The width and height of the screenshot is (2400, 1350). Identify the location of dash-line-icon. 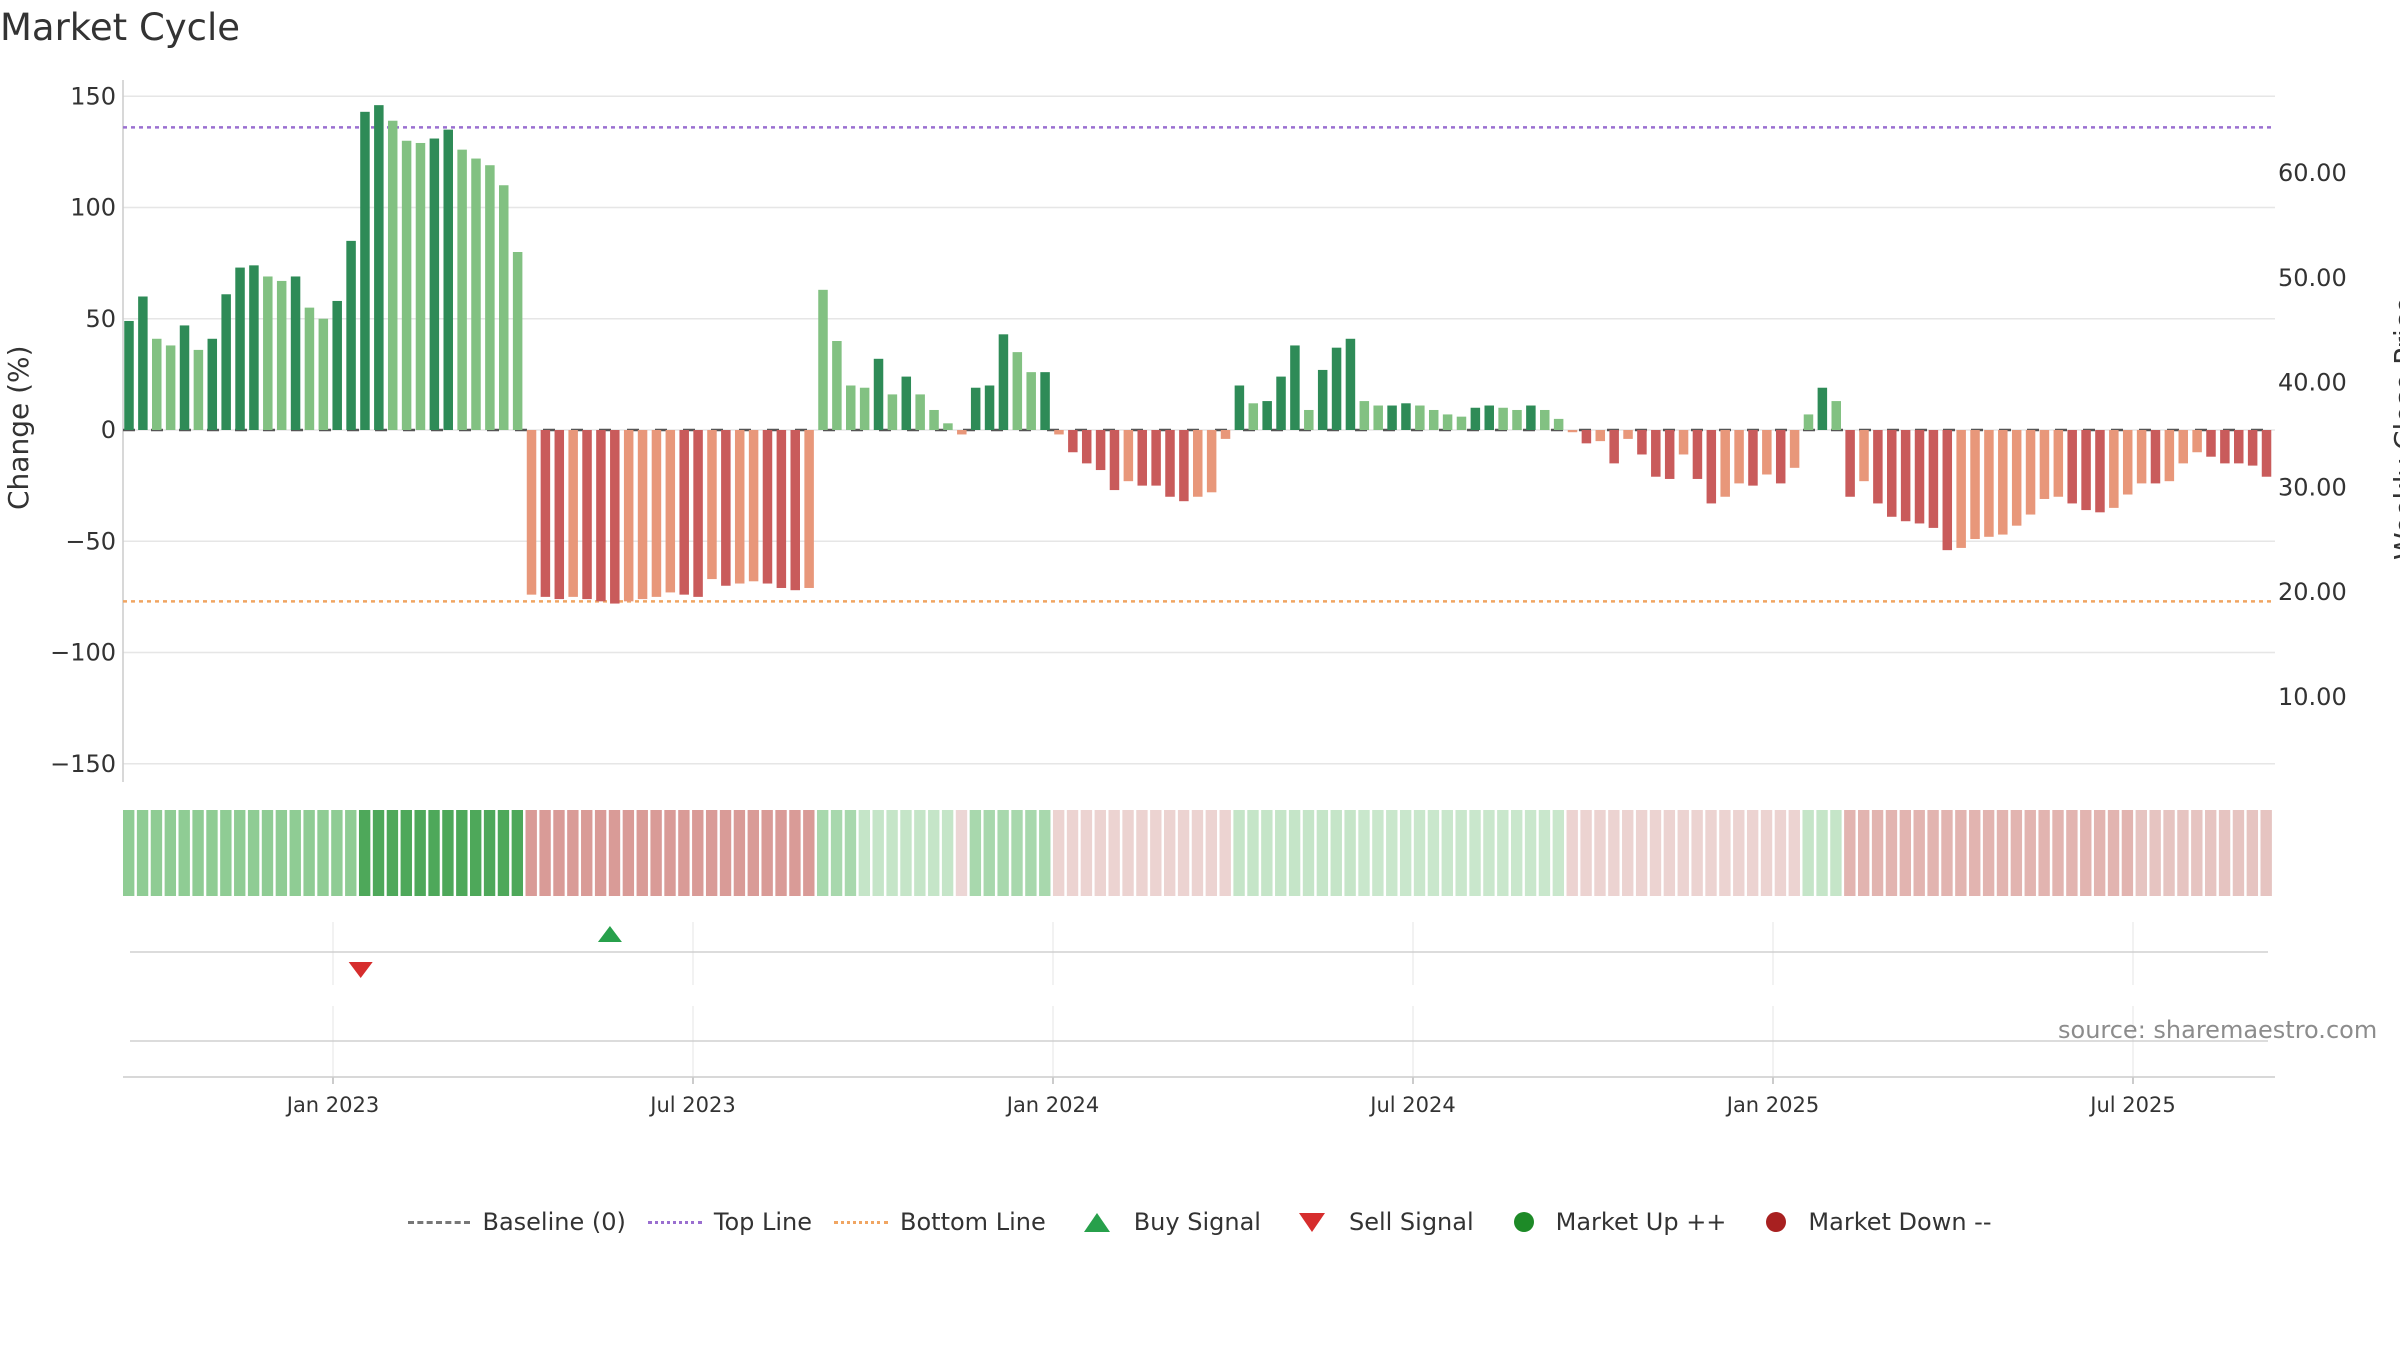
(439, 1222).